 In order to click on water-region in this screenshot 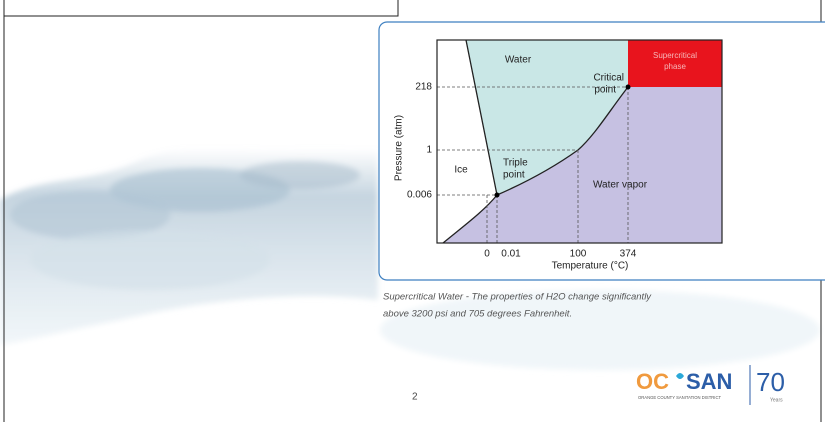, I will do `click(547, 117)`.